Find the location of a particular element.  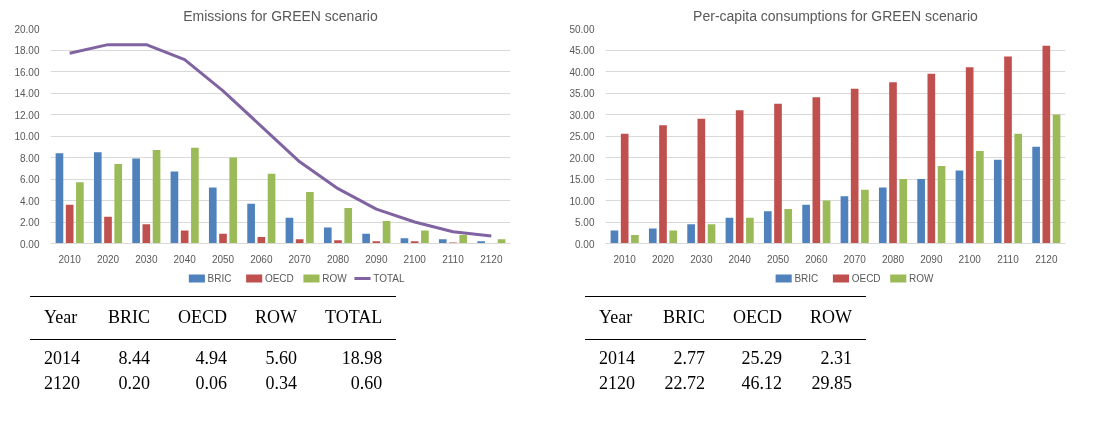

y-tick-label: 8.00 is located at coordinates (30, 158).